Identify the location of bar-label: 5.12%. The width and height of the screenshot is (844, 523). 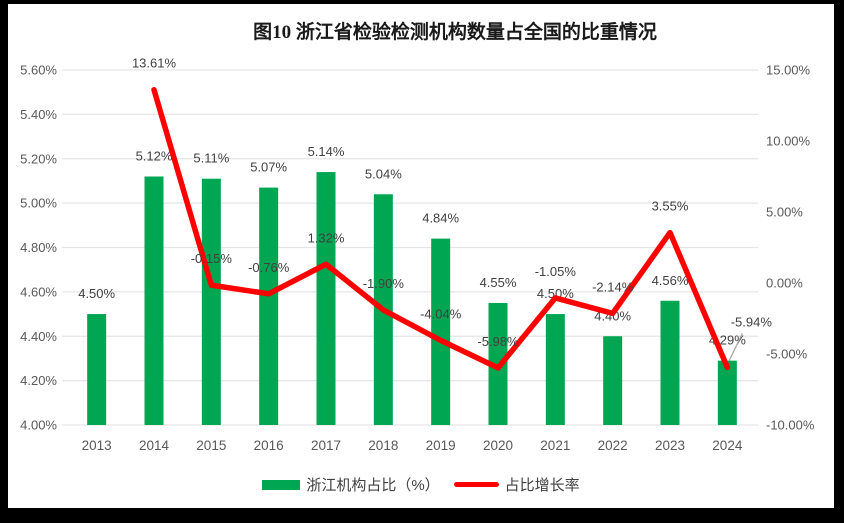
(154, 156).